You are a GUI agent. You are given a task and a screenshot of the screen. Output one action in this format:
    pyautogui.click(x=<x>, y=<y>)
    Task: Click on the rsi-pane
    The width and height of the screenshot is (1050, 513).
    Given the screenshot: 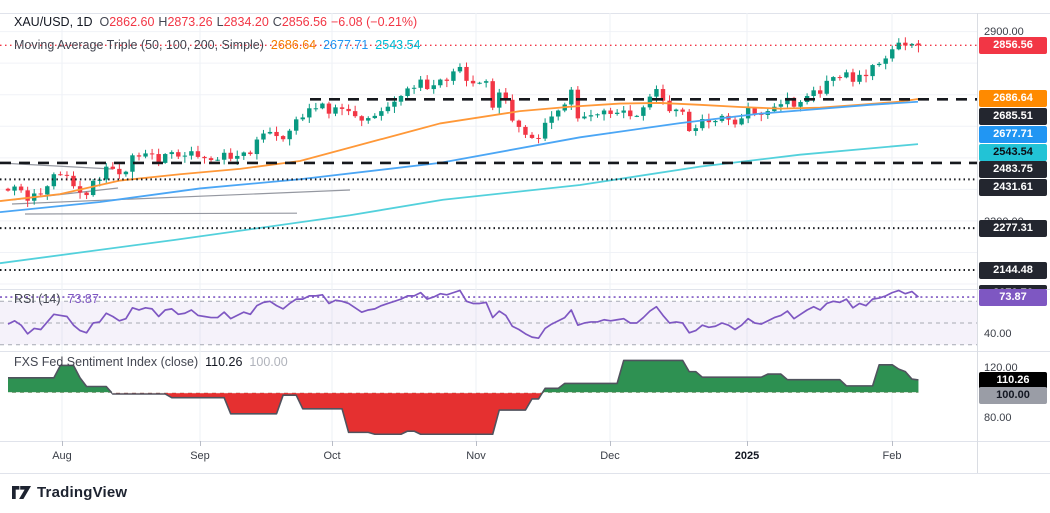 What is the action you would take?
    pyautogui.click(x=488, y=320)
    